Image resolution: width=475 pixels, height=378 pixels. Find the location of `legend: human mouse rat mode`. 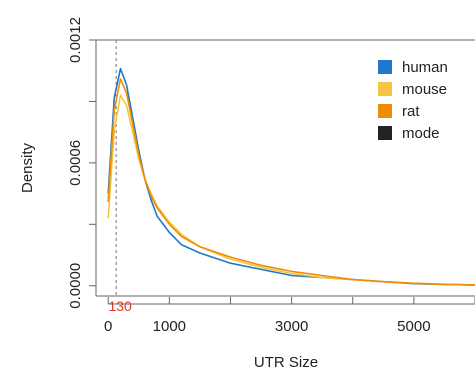

legend: human mouse rat mode is located at coordinates (413, 100).